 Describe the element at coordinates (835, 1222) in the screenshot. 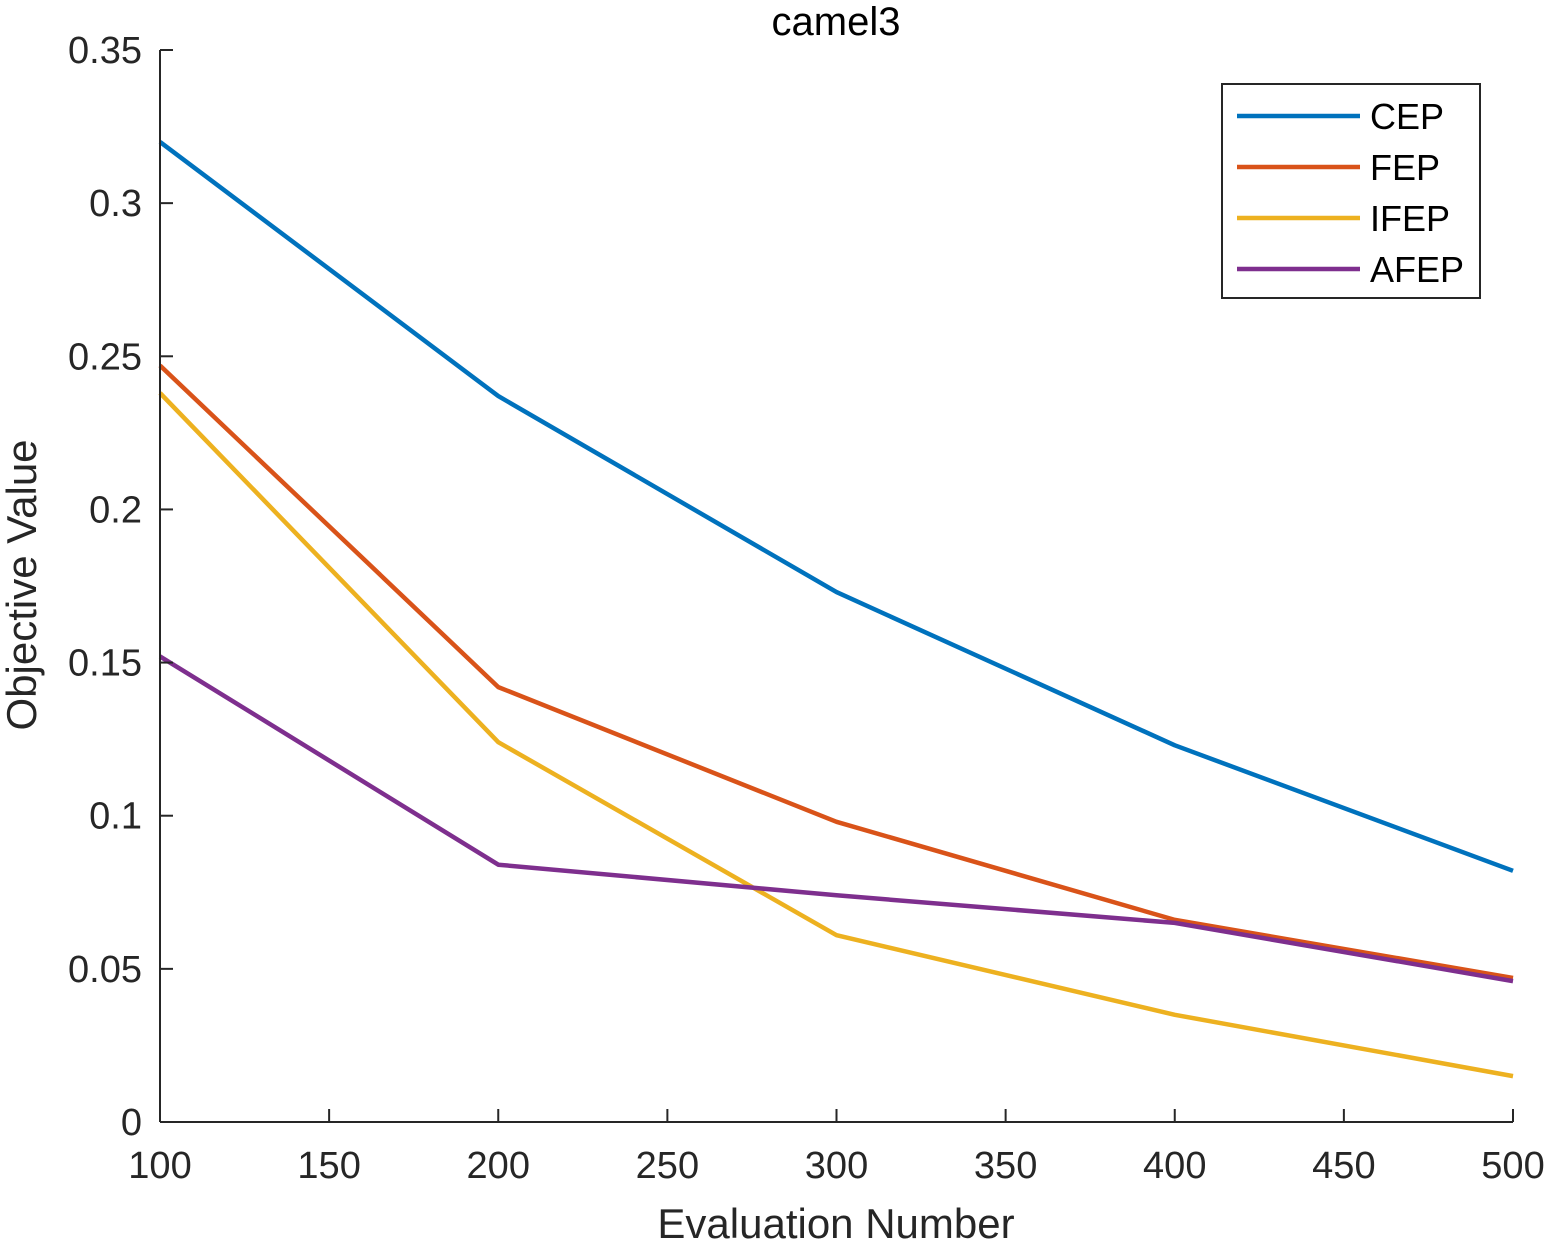

I see `x-axis-label: Evaluation Number` at that location.